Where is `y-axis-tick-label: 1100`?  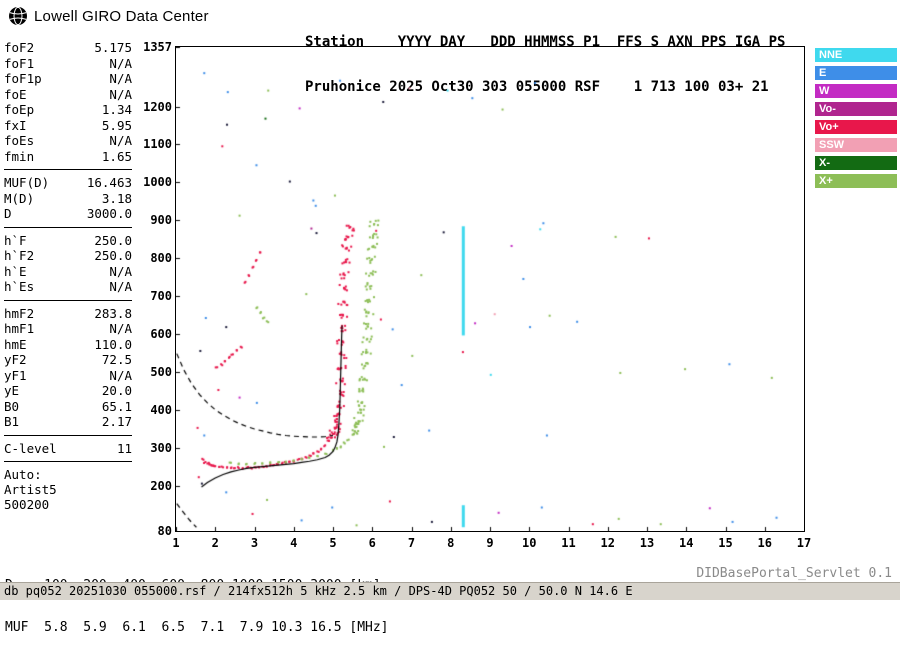
y-axis-tick-label: 1100 is located at coordinates (157, 144).